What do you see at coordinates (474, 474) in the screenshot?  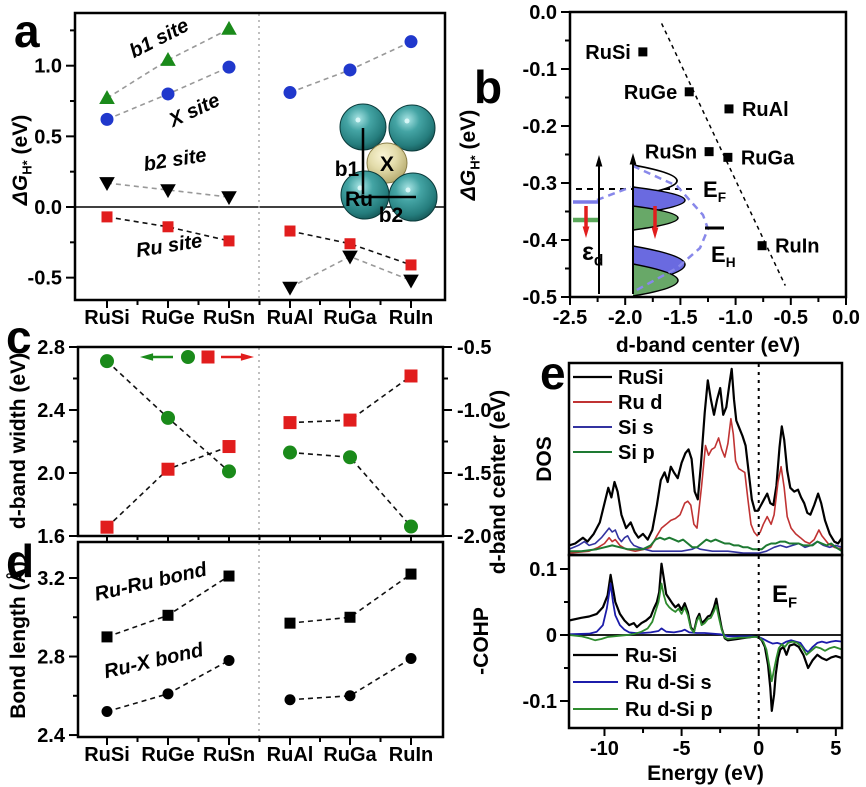 I see `right-tick-label: -1.5` at bounding box center [474, 474].